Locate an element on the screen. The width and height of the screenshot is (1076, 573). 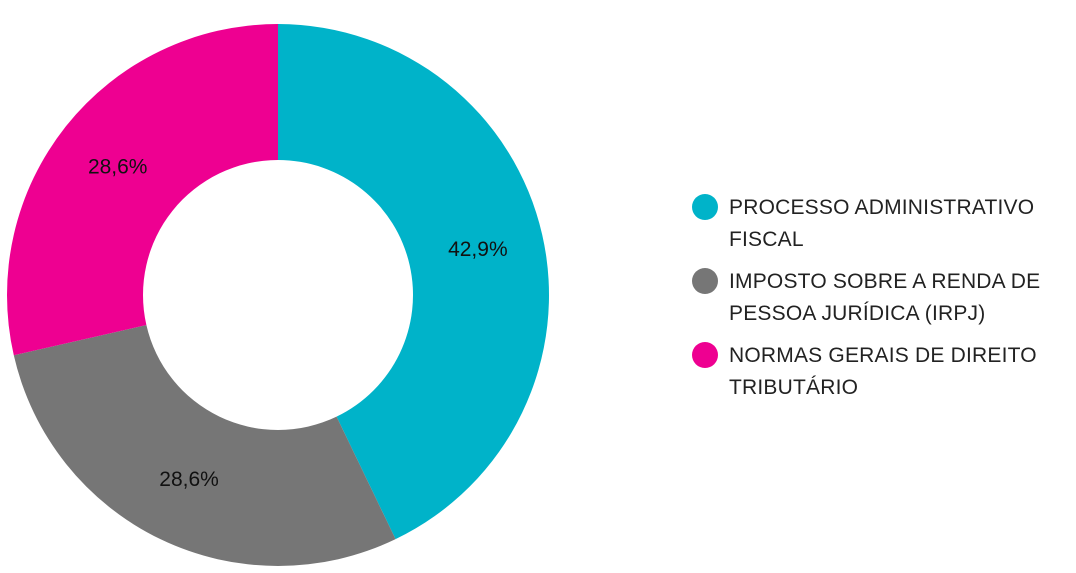
legend-label: NORMAS GERAIS DE DIREITO TRIBUTÁRIO is located at coordinates (883, 371).